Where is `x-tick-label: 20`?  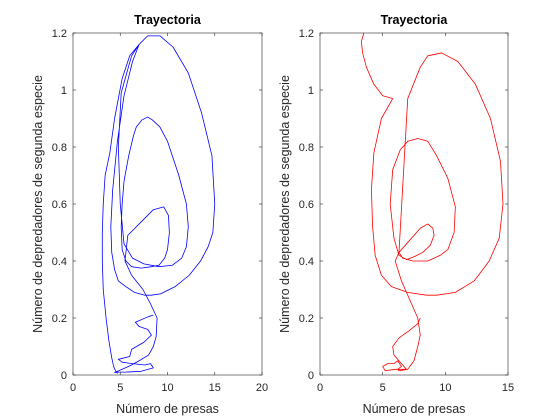 x-tick-label: 20 is located at coordinates (262, 388).